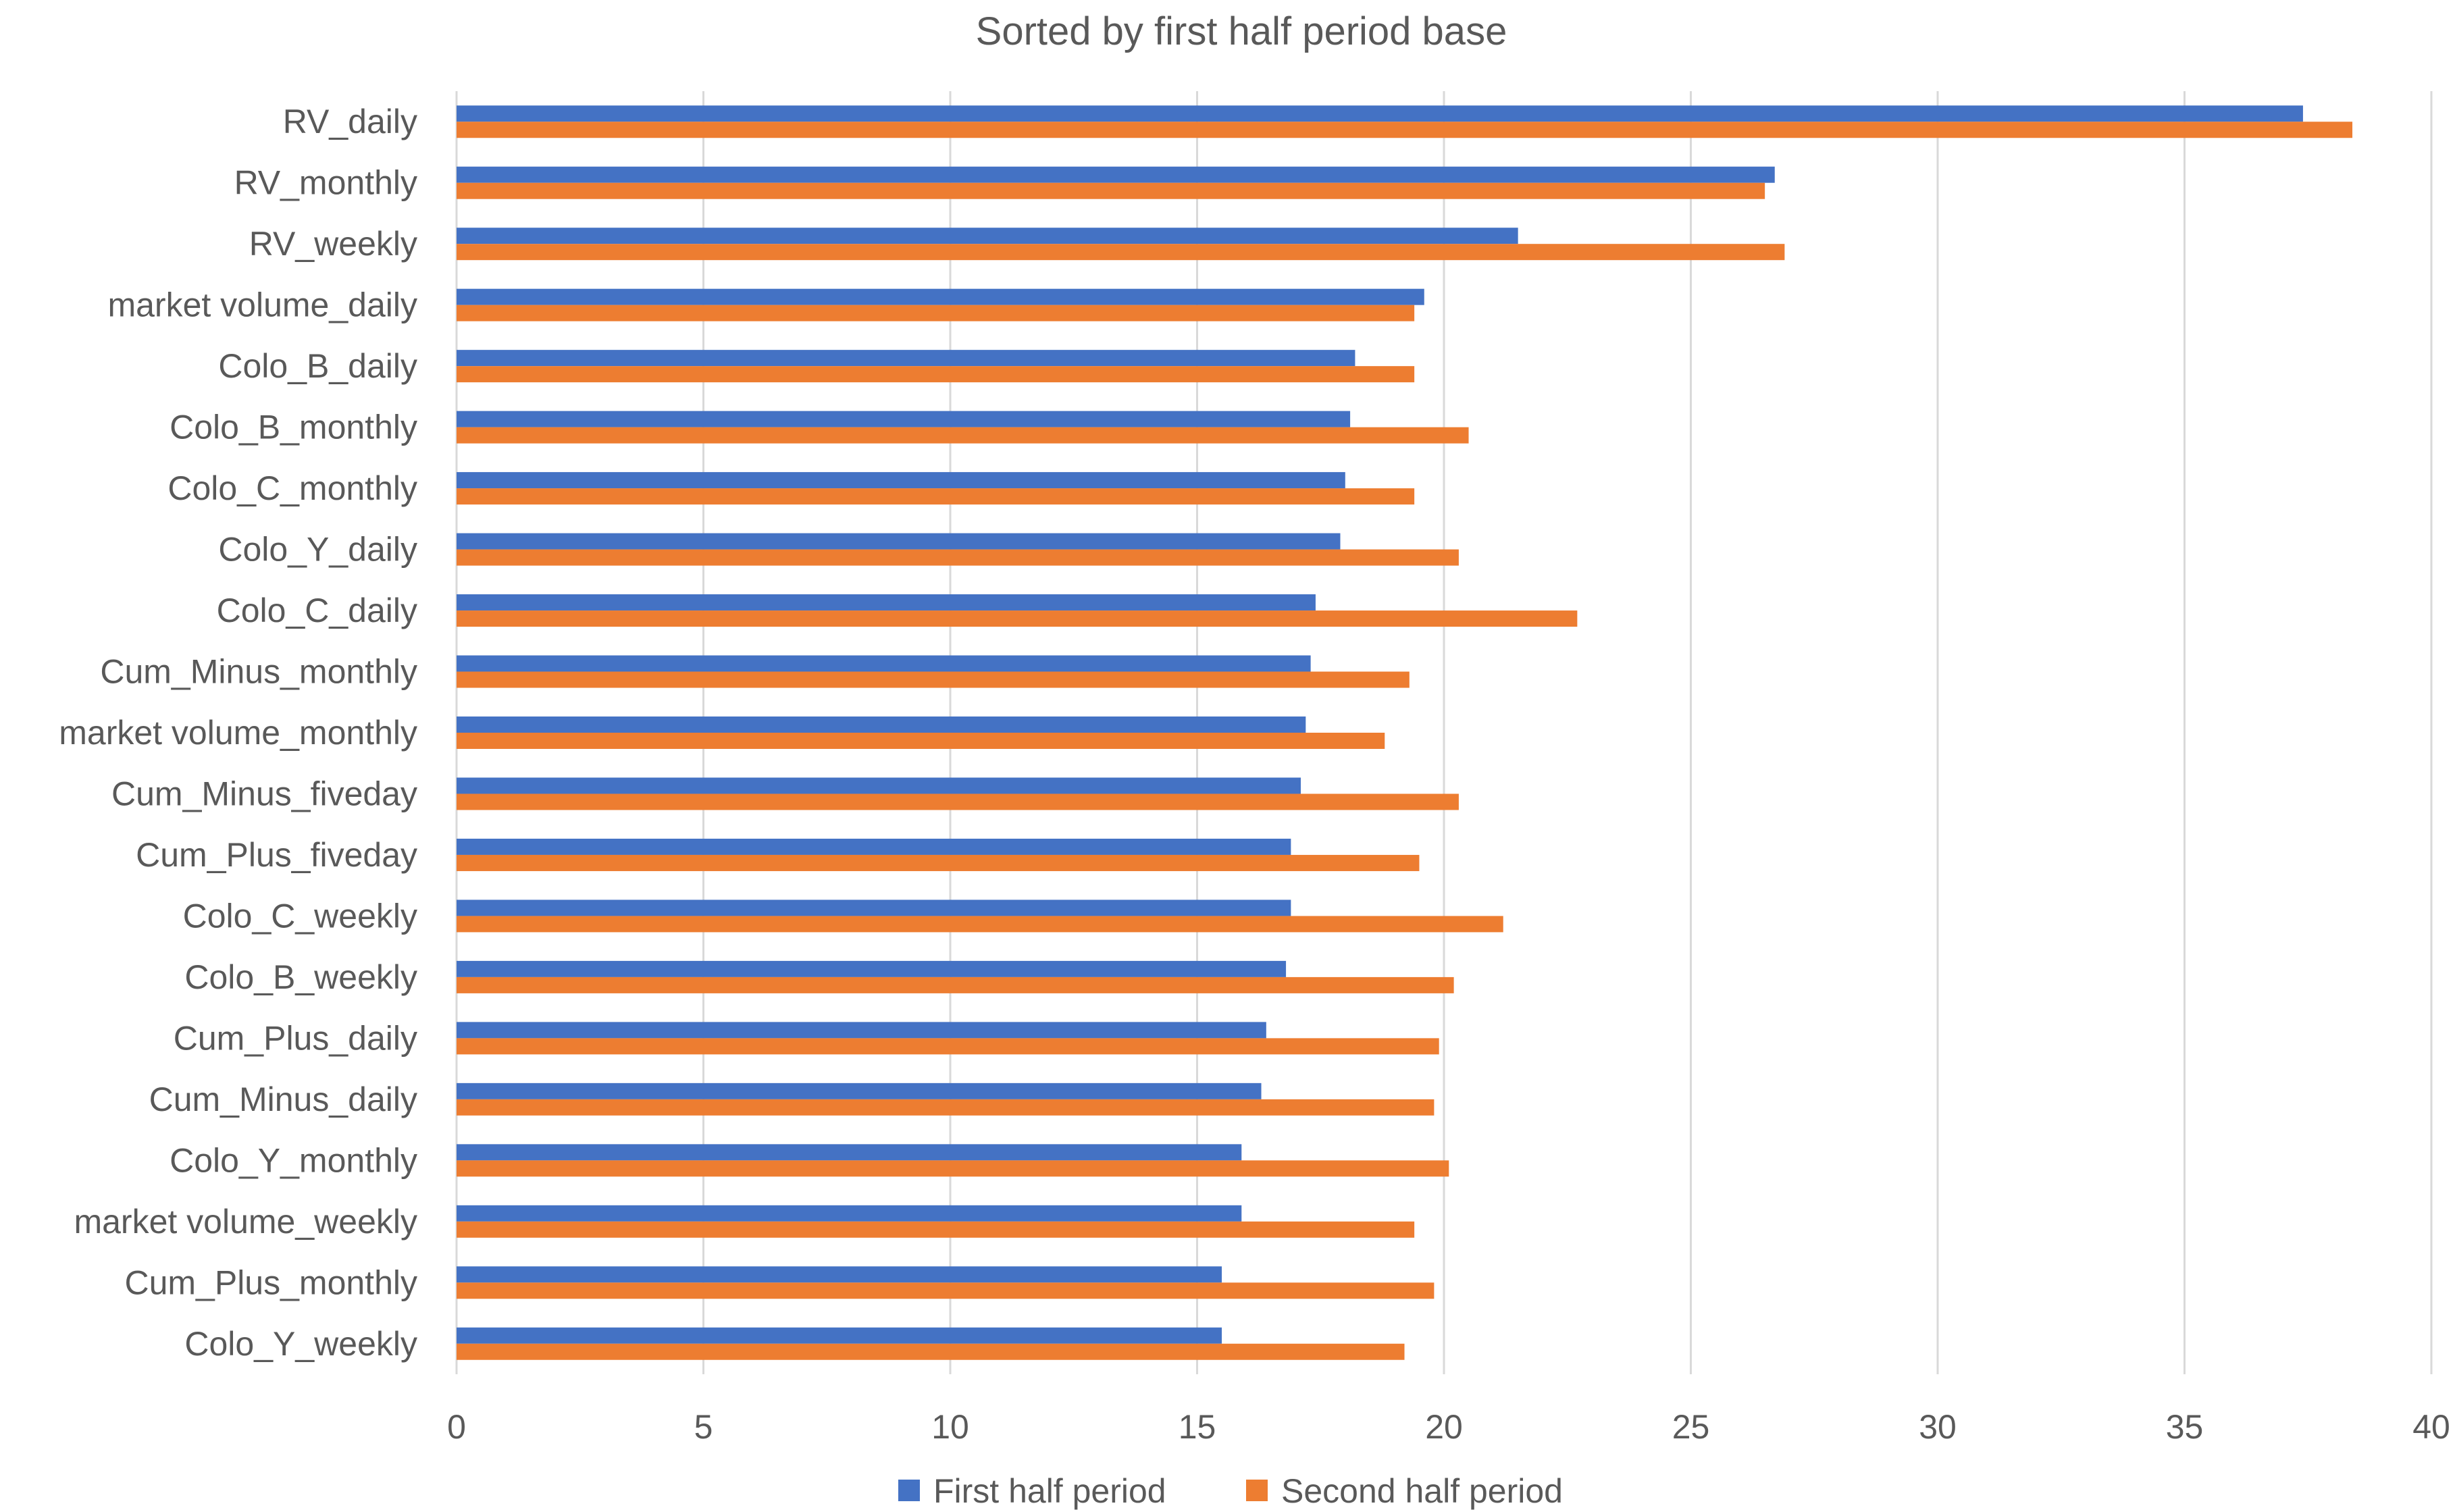 This screenshot has width=2455, height=1512. What do you see at coordinates (258, 672) in the screenshot?
I see `category-label: Cum_Minus_monthly` at bounding box center [258, 672].